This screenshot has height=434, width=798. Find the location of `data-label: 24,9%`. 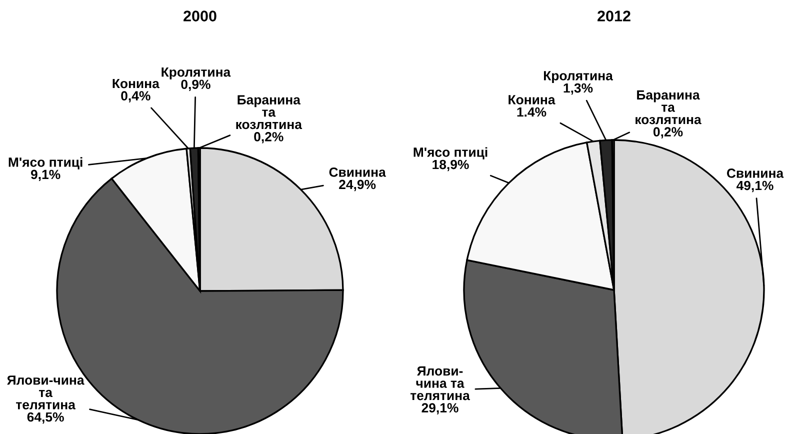

data-label: 24,9% is located at coordinates (357, 186).